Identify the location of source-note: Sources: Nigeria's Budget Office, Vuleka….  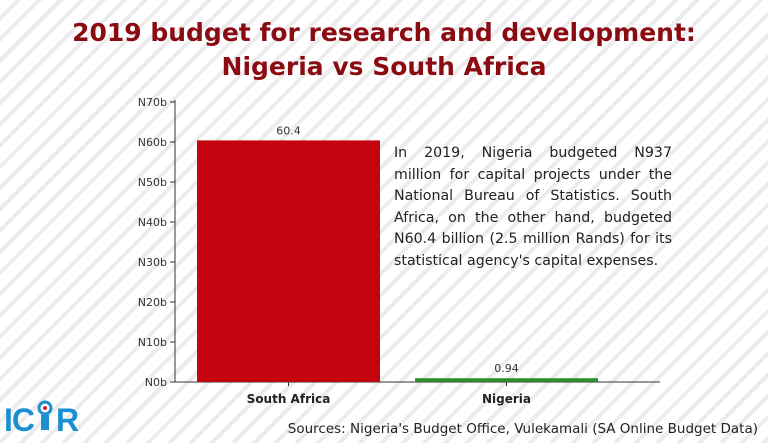
(522, 429).